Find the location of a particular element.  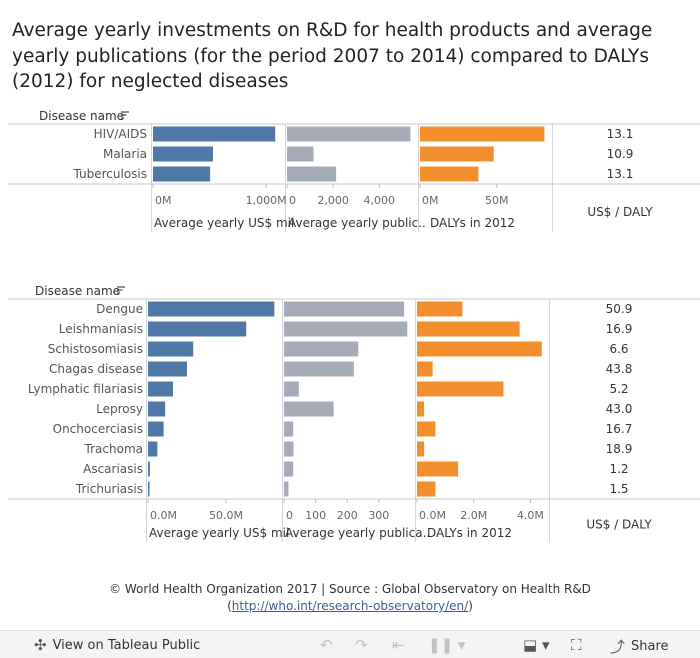

chart2-tick-label: 100 is located at coordinates (315, 515).